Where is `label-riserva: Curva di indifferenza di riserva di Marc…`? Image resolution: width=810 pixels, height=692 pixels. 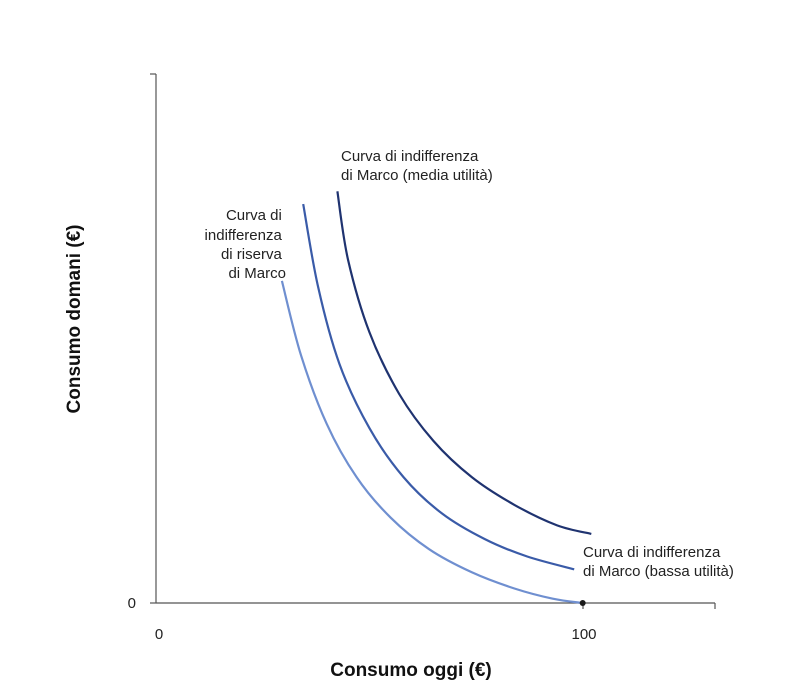
label-riserva: Curva di indifferenza di riserva di Marc… is located at coordinates (245, 244).